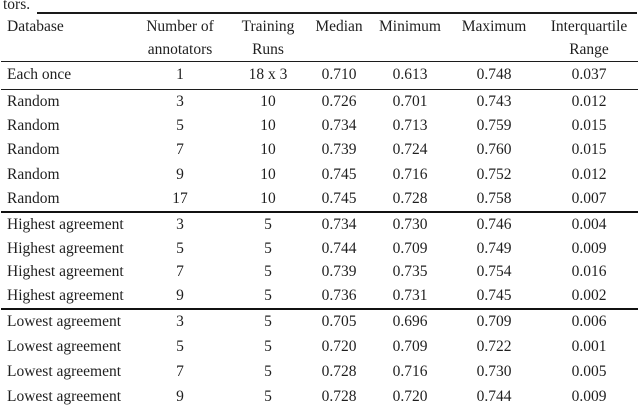  What do you see at coordinates (494, 272) in the screenshot?
I see `cell-maximum: 0.754` at bounding box center [494, 272].